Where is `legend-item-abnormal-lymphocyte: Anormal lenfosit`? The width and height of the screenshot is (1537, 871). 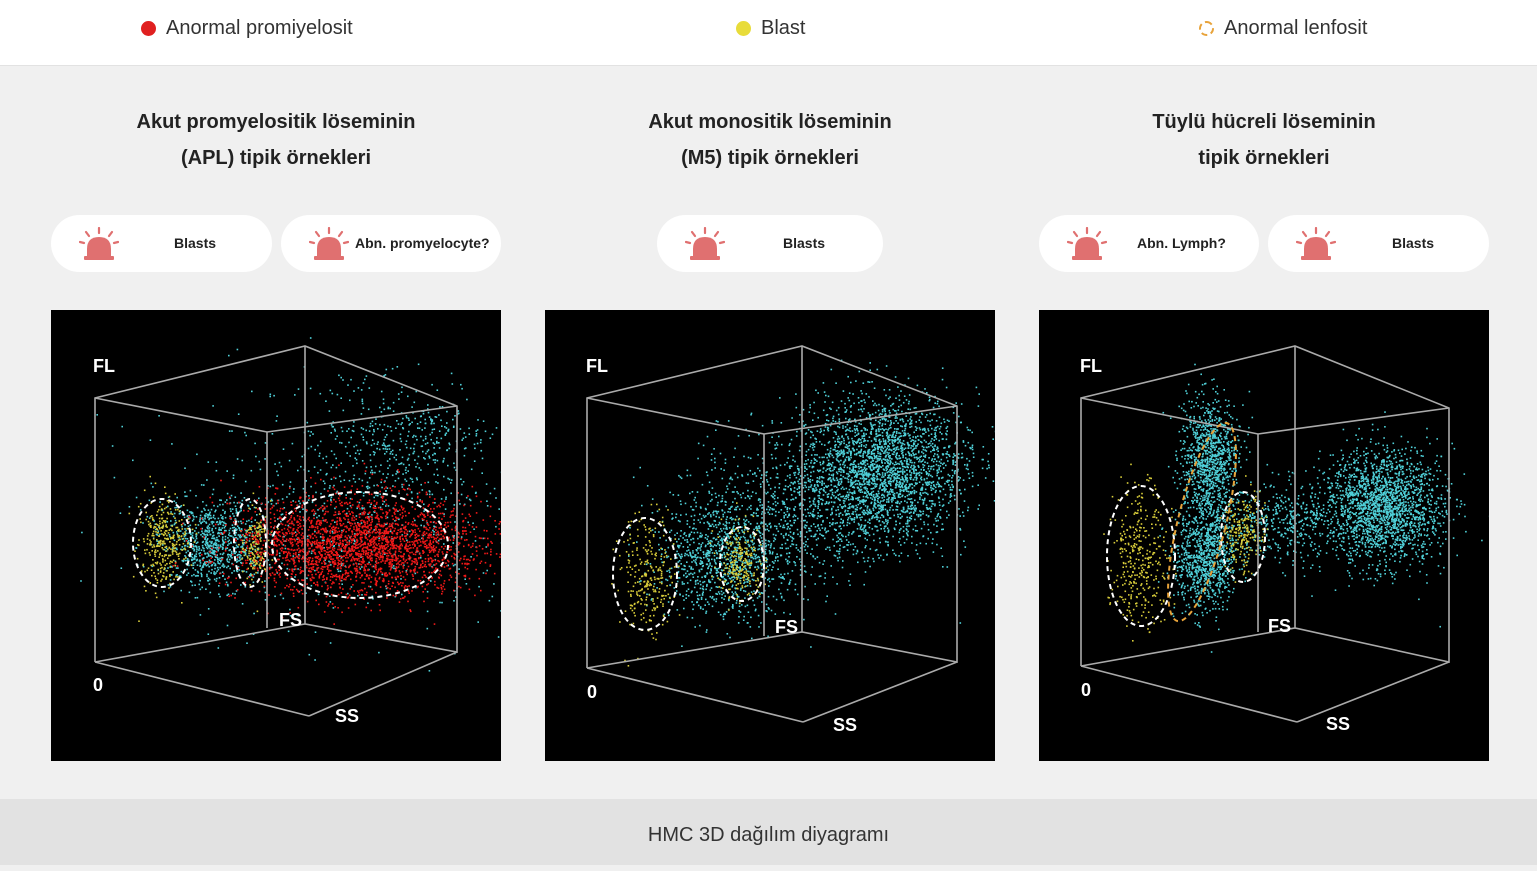
legend-item-abnormal-lymphocyte: Anormal lenfosit is located at coordinates (1283, 28).